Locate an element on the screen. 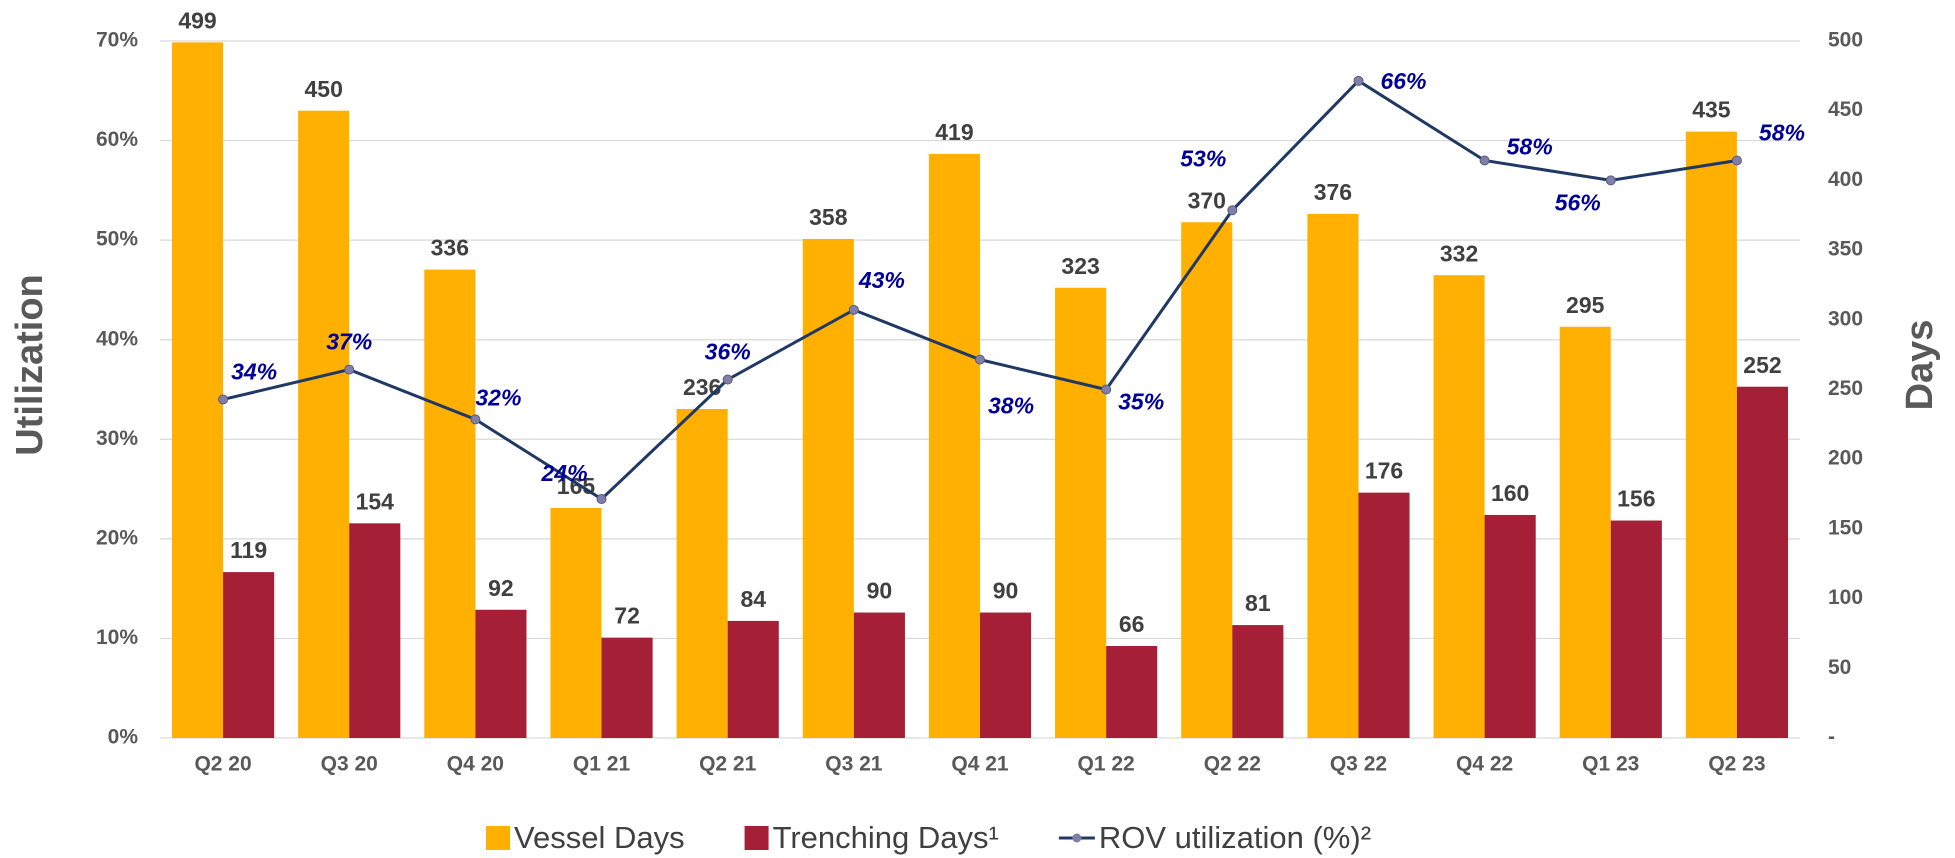  y2-tick-label: 450 is located at coordinates (1845, 109).